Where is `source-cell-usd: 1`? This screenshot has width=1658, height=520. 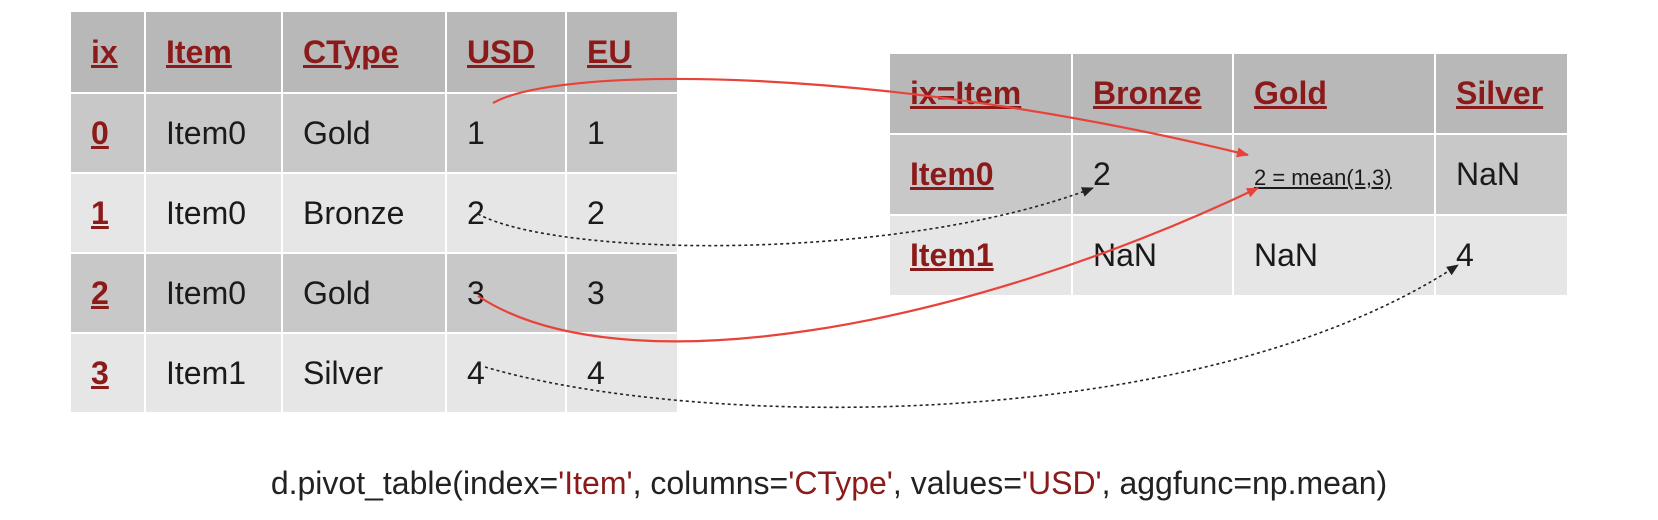
source-cell-usd: 1 is located at coordinates (506, 133).